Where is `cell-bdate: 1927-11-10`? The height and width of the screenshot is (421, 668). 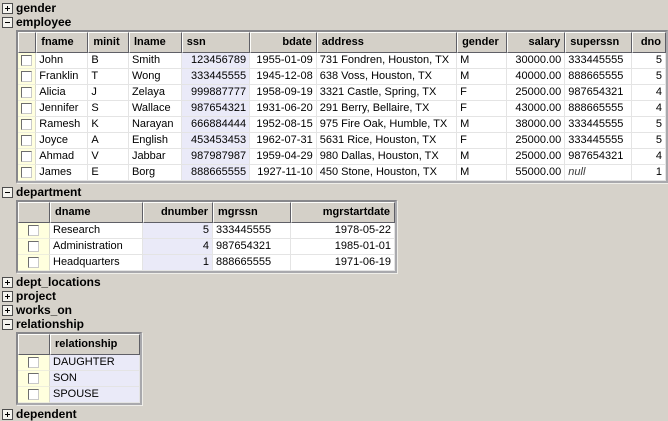 cell-bdate: 1927-11-10 is located at coordinates (283, 173).